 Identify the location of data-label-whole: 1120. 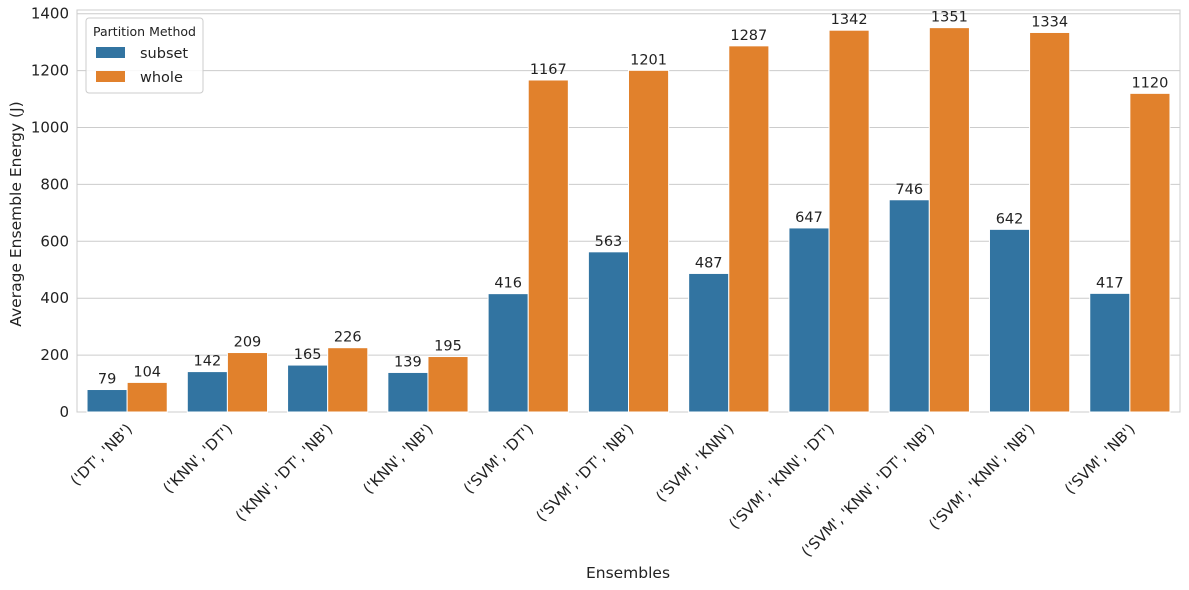
(1149, 83).